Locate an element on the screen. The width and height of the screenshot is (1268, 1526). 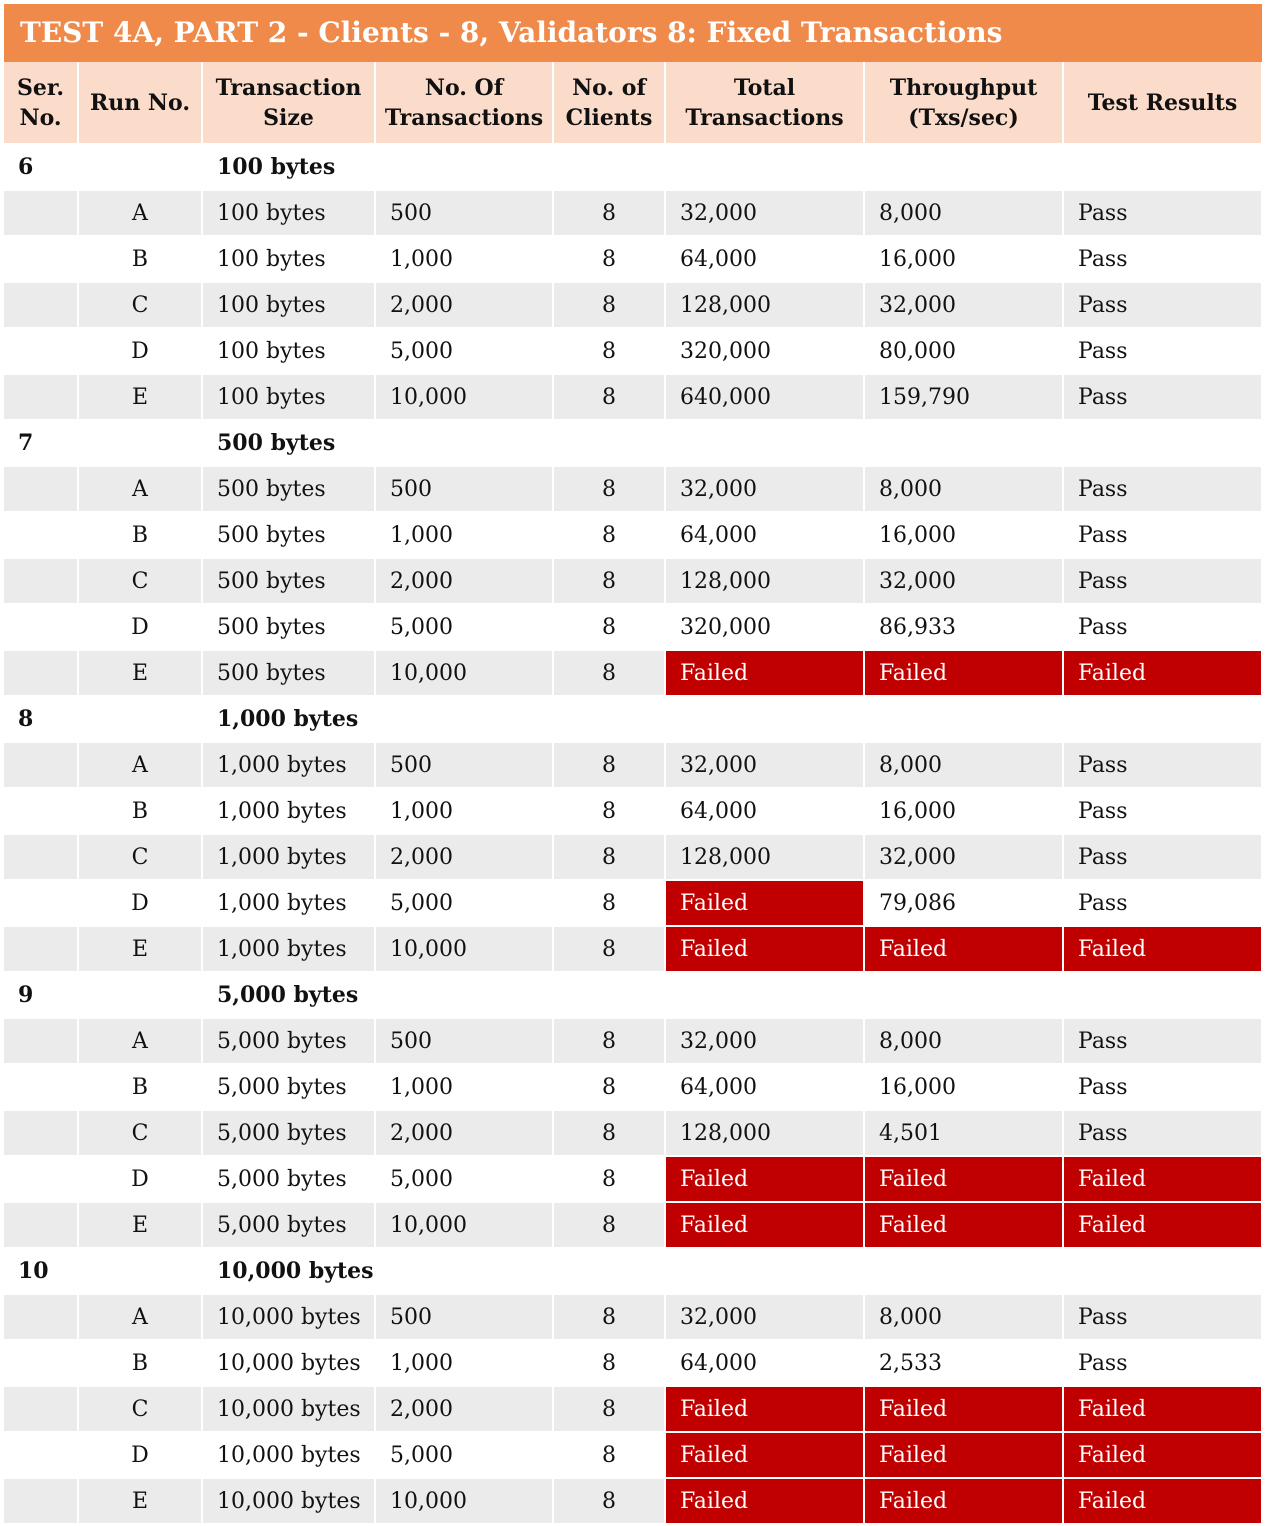
throughput-cell: 4,501 is located at coordinates (964, 1133).